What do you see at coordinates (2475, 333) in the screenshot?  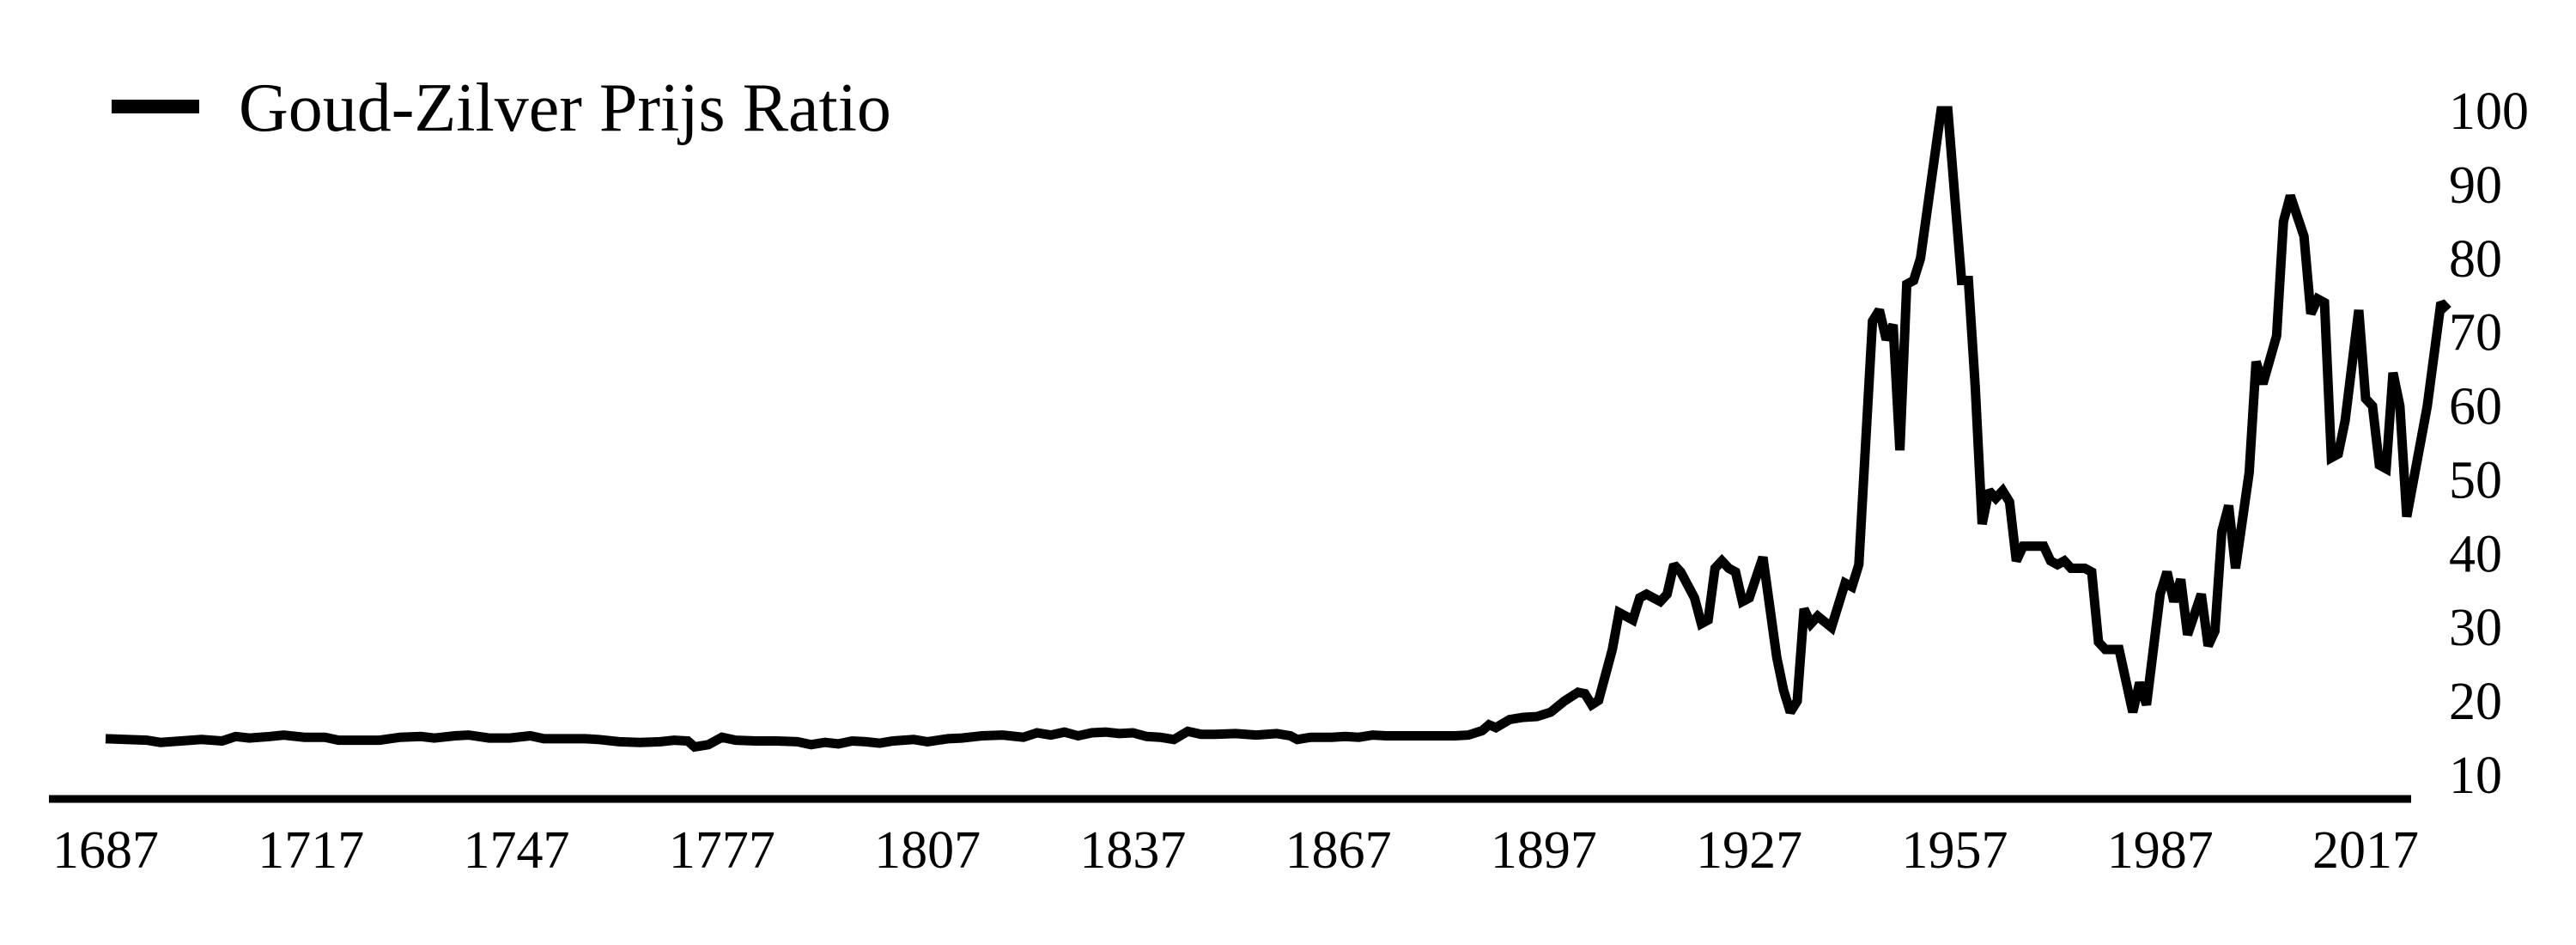 I see `y-tick-label: 70` at bounding box center [2475, 333].